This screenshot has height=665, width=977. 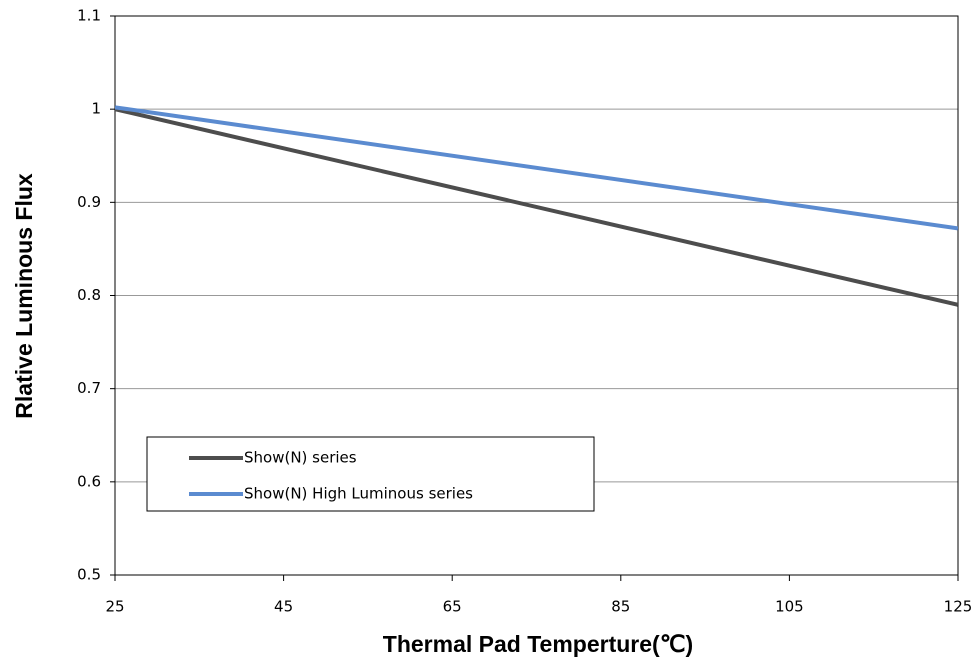 I want to click on y-axis-label: Rlative Luminous Flux, so click(x=24, y=296).